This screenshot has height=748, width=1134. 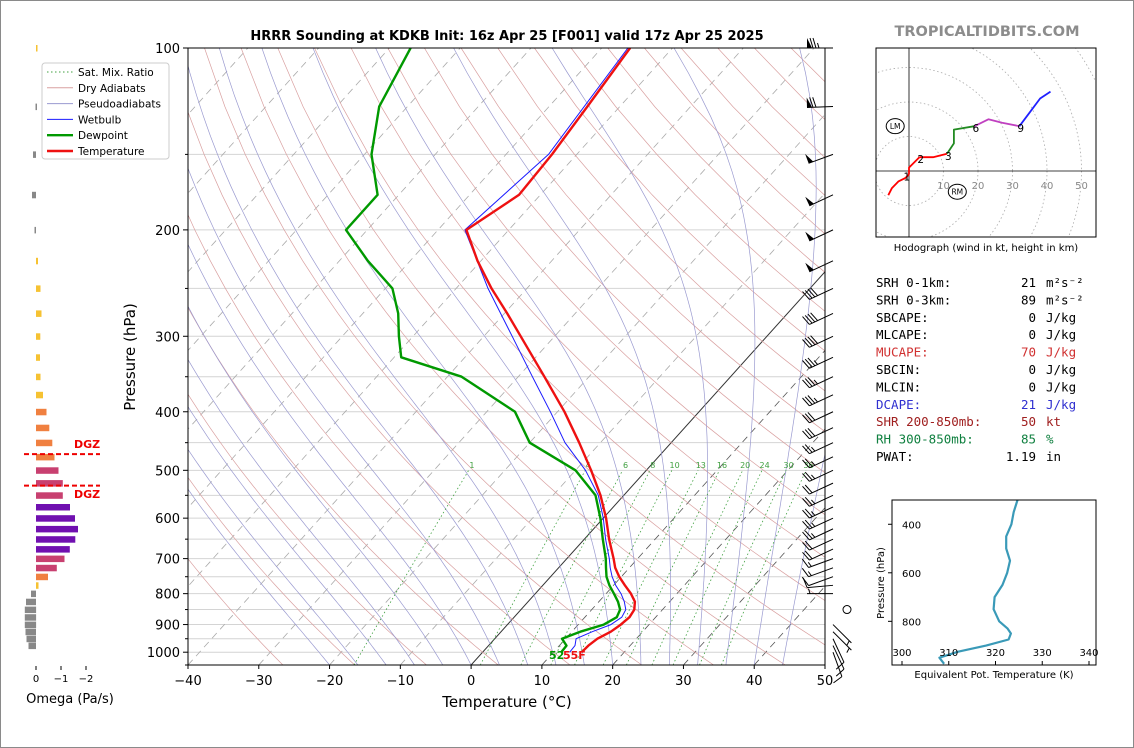 What do you see at coordinates (913, 282) in the screenshot?
I see `index-label: SRH 0-1km:` at bounding box center [913, 282].